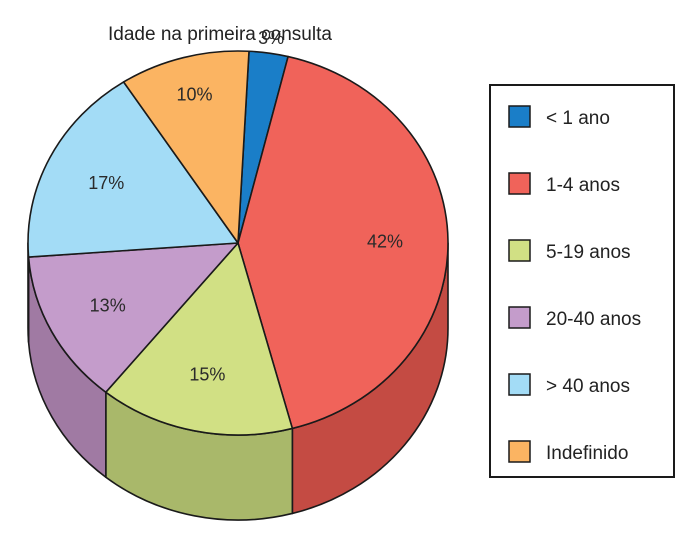 The image size is (700, 551). What do you see at coordinates (578, 118) in the screenshot?
I see `legend-label-0: < 1 ano` at bounding box center [578, 118].